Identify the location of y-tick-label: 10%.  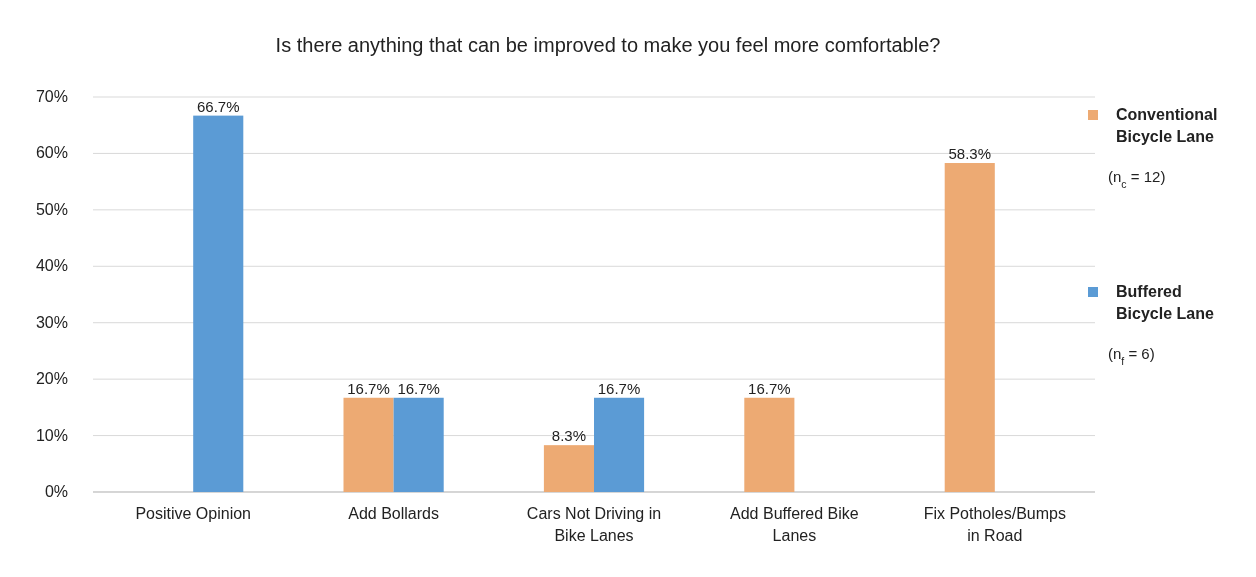
(51, 435).